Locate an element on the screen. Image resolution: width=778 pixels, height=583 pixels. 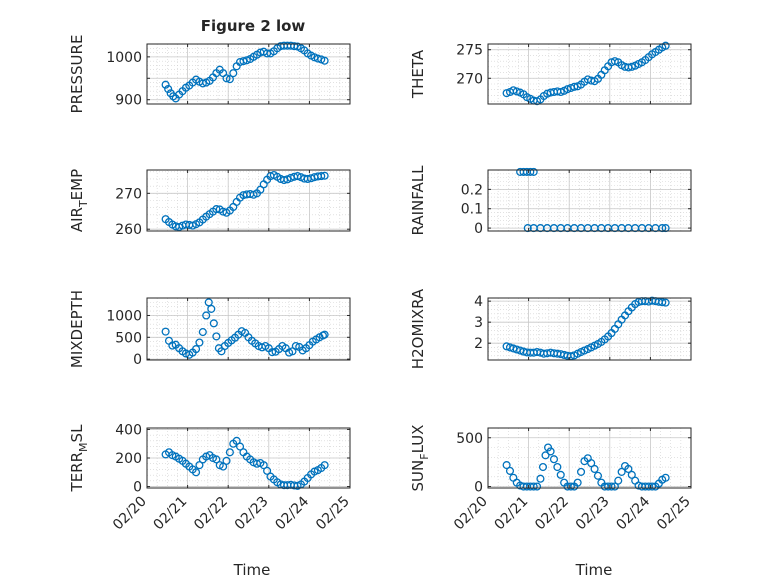
panel-theta: 270 275 THETA is located at coordinates (550, 73).